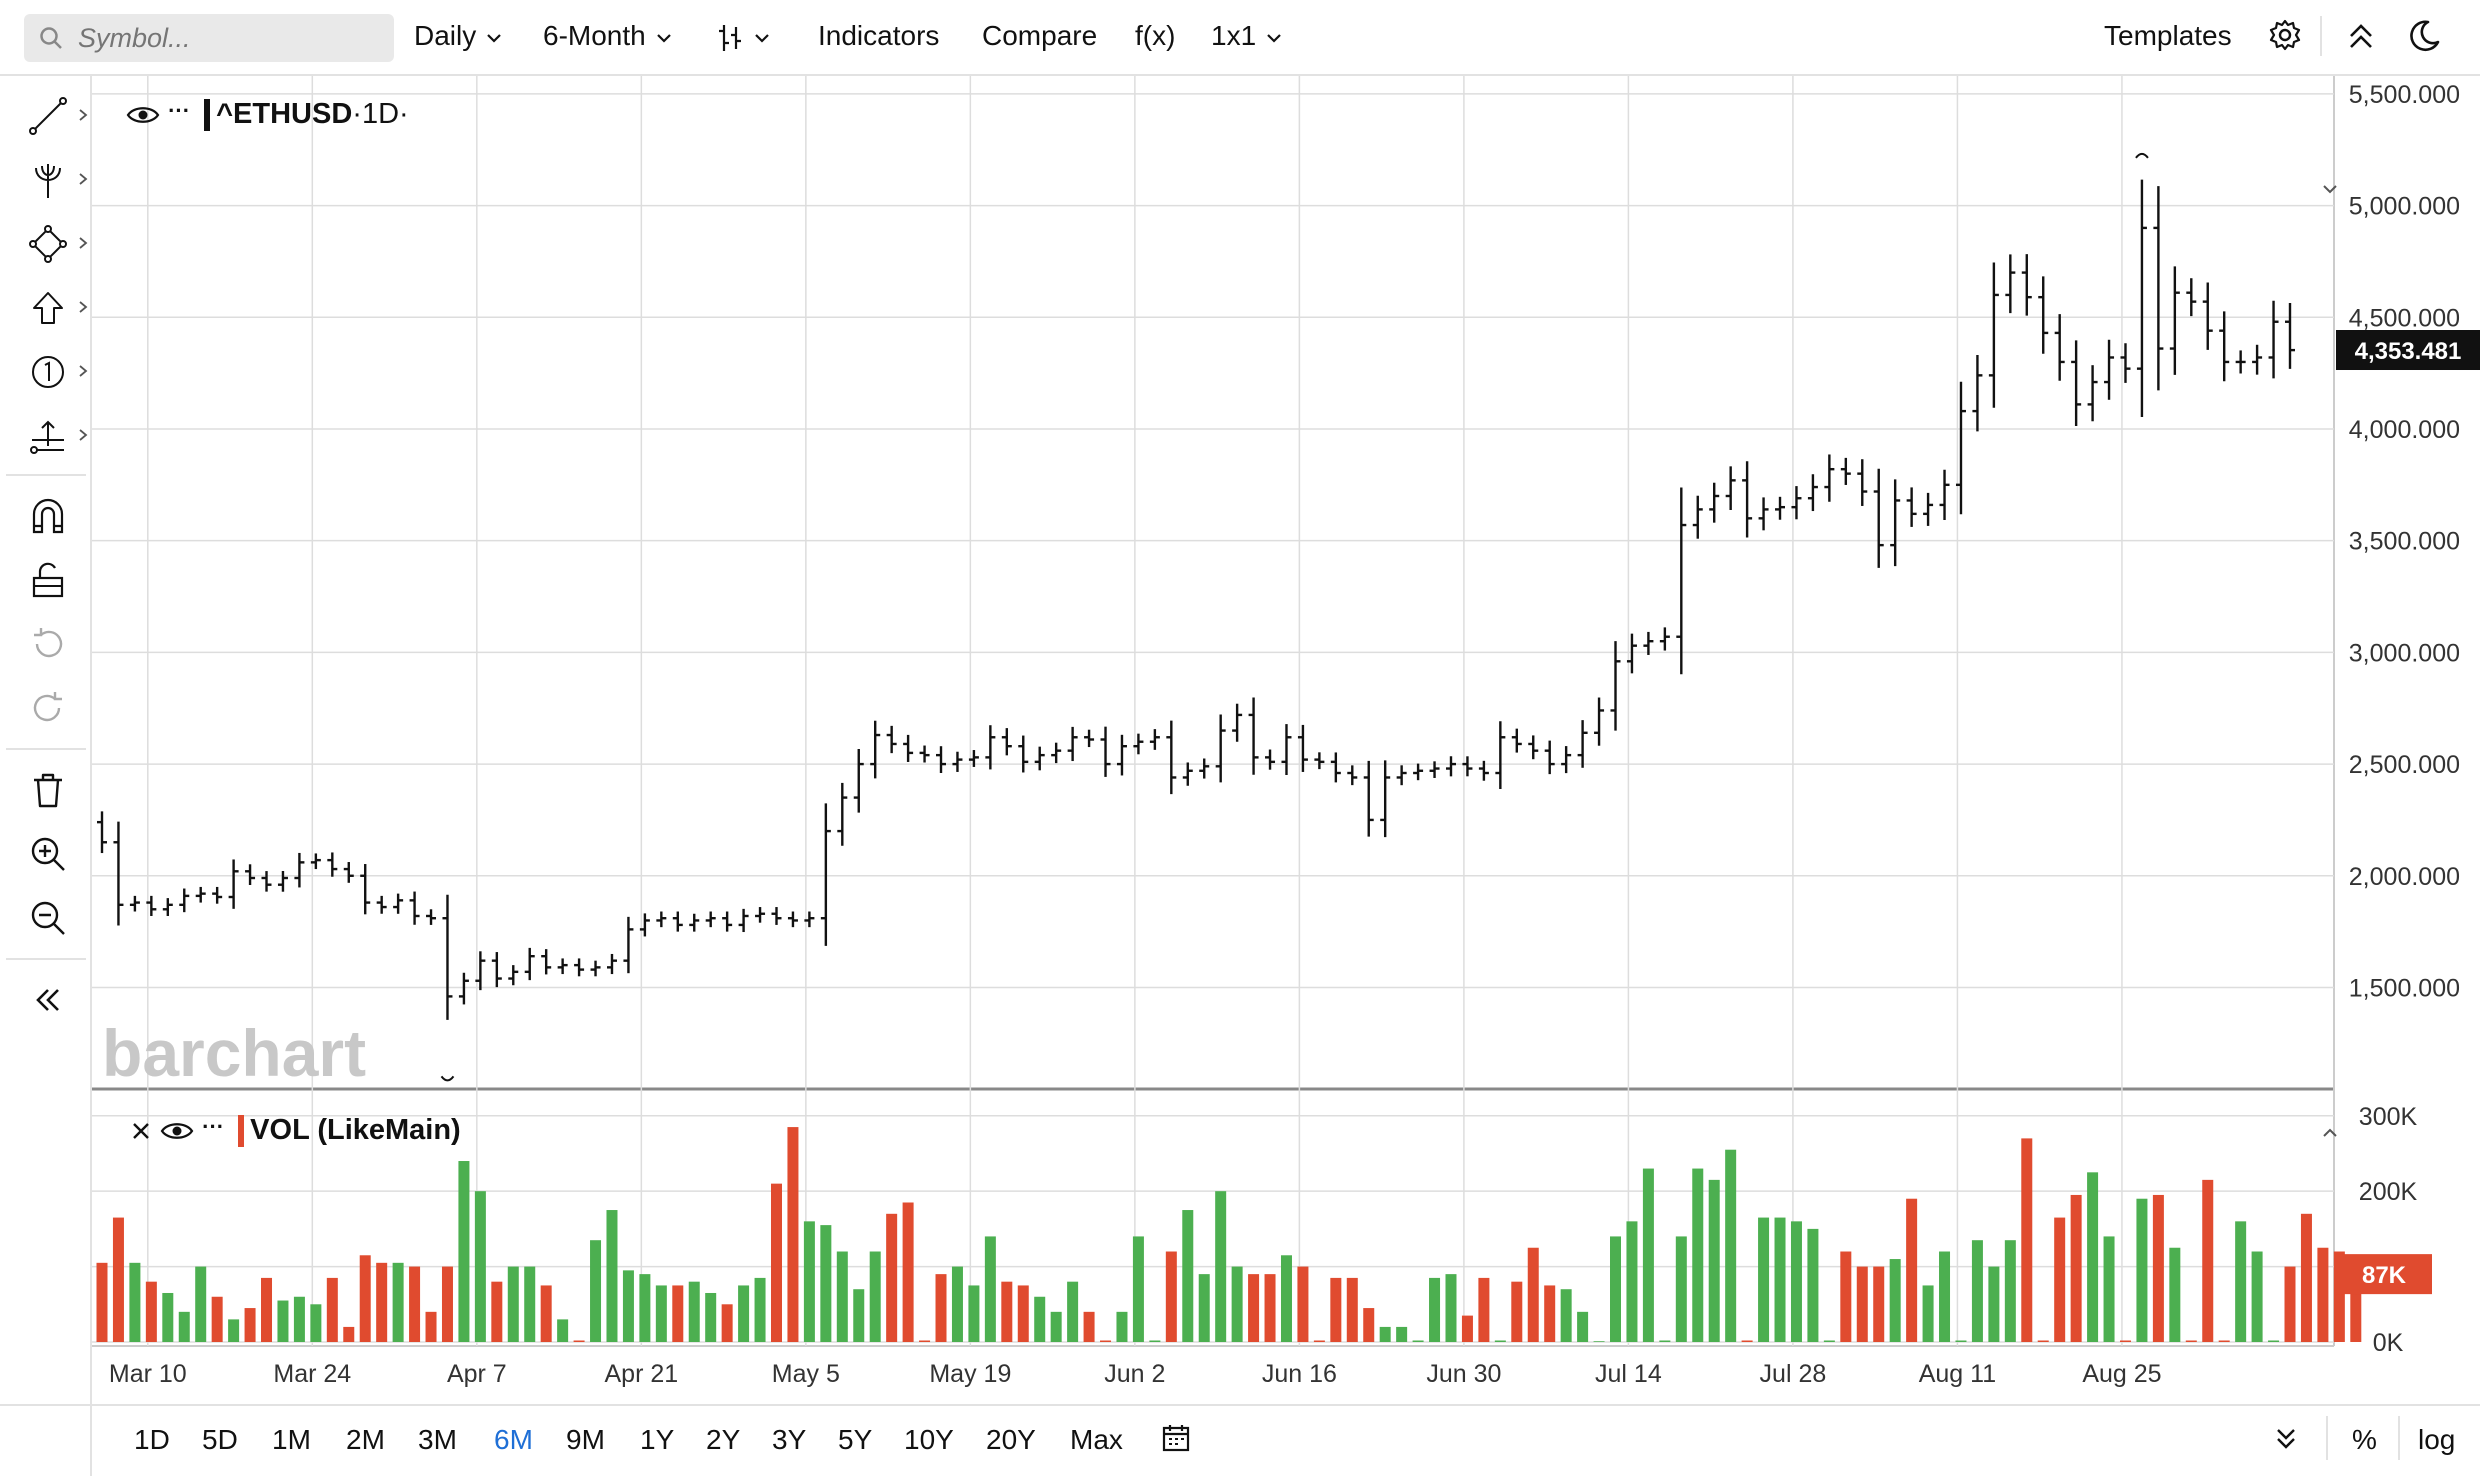  What do you see at coordinates (152, 1439) in the screenshot?
I see `range-1d: 1D` at bounding box center [152, 1439].